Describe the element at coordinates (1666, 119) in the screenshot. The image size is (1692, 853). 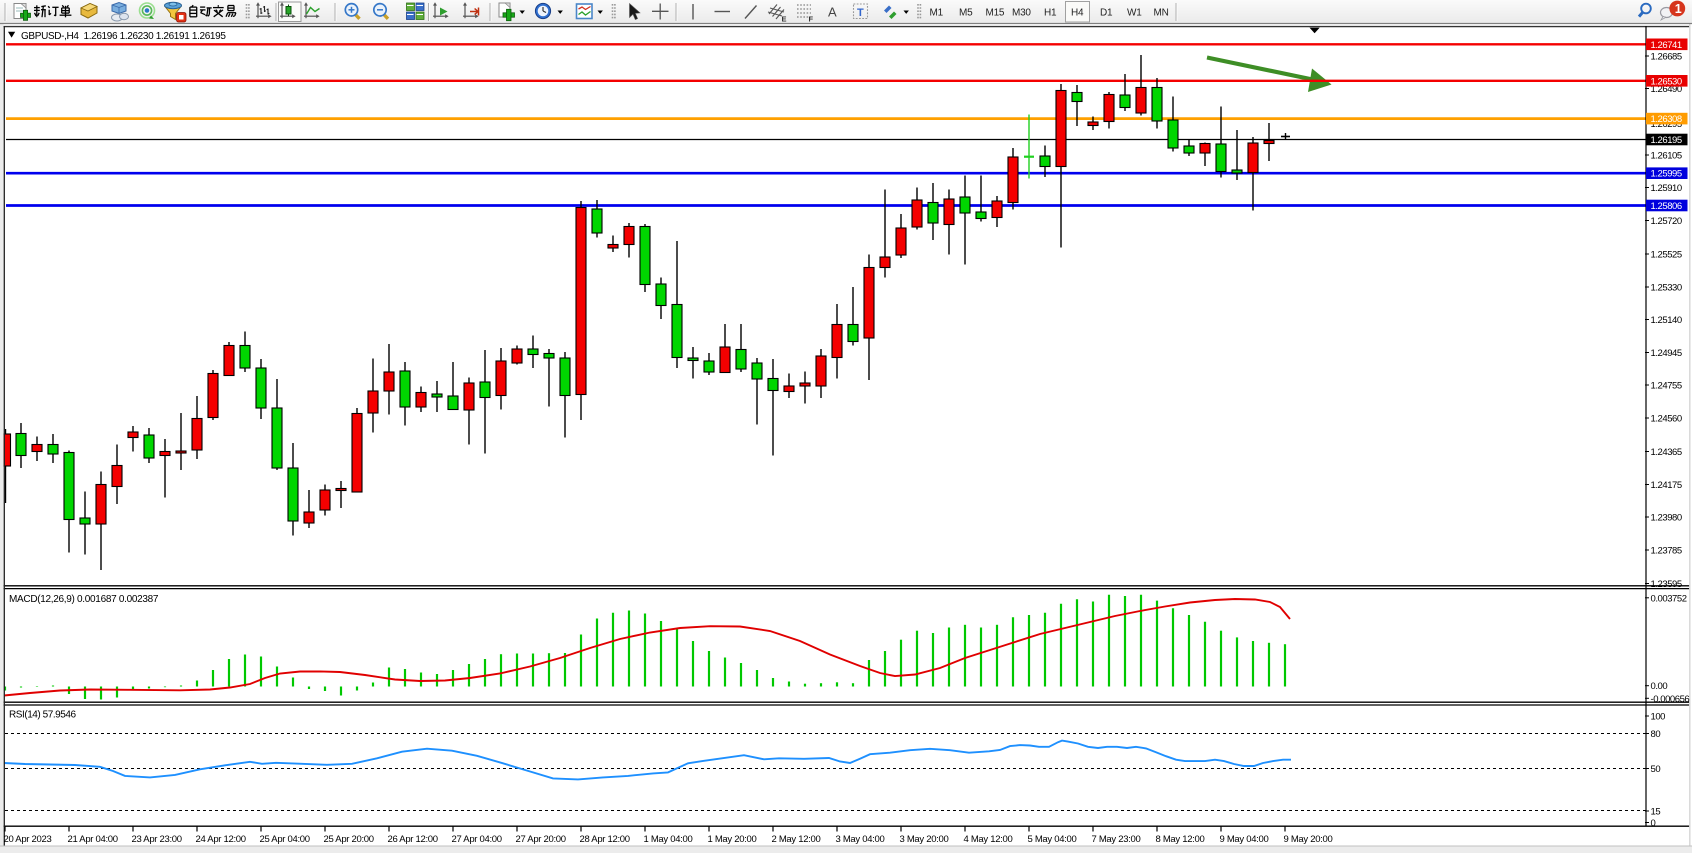
I see `svg-text: 1.26308` at that location.